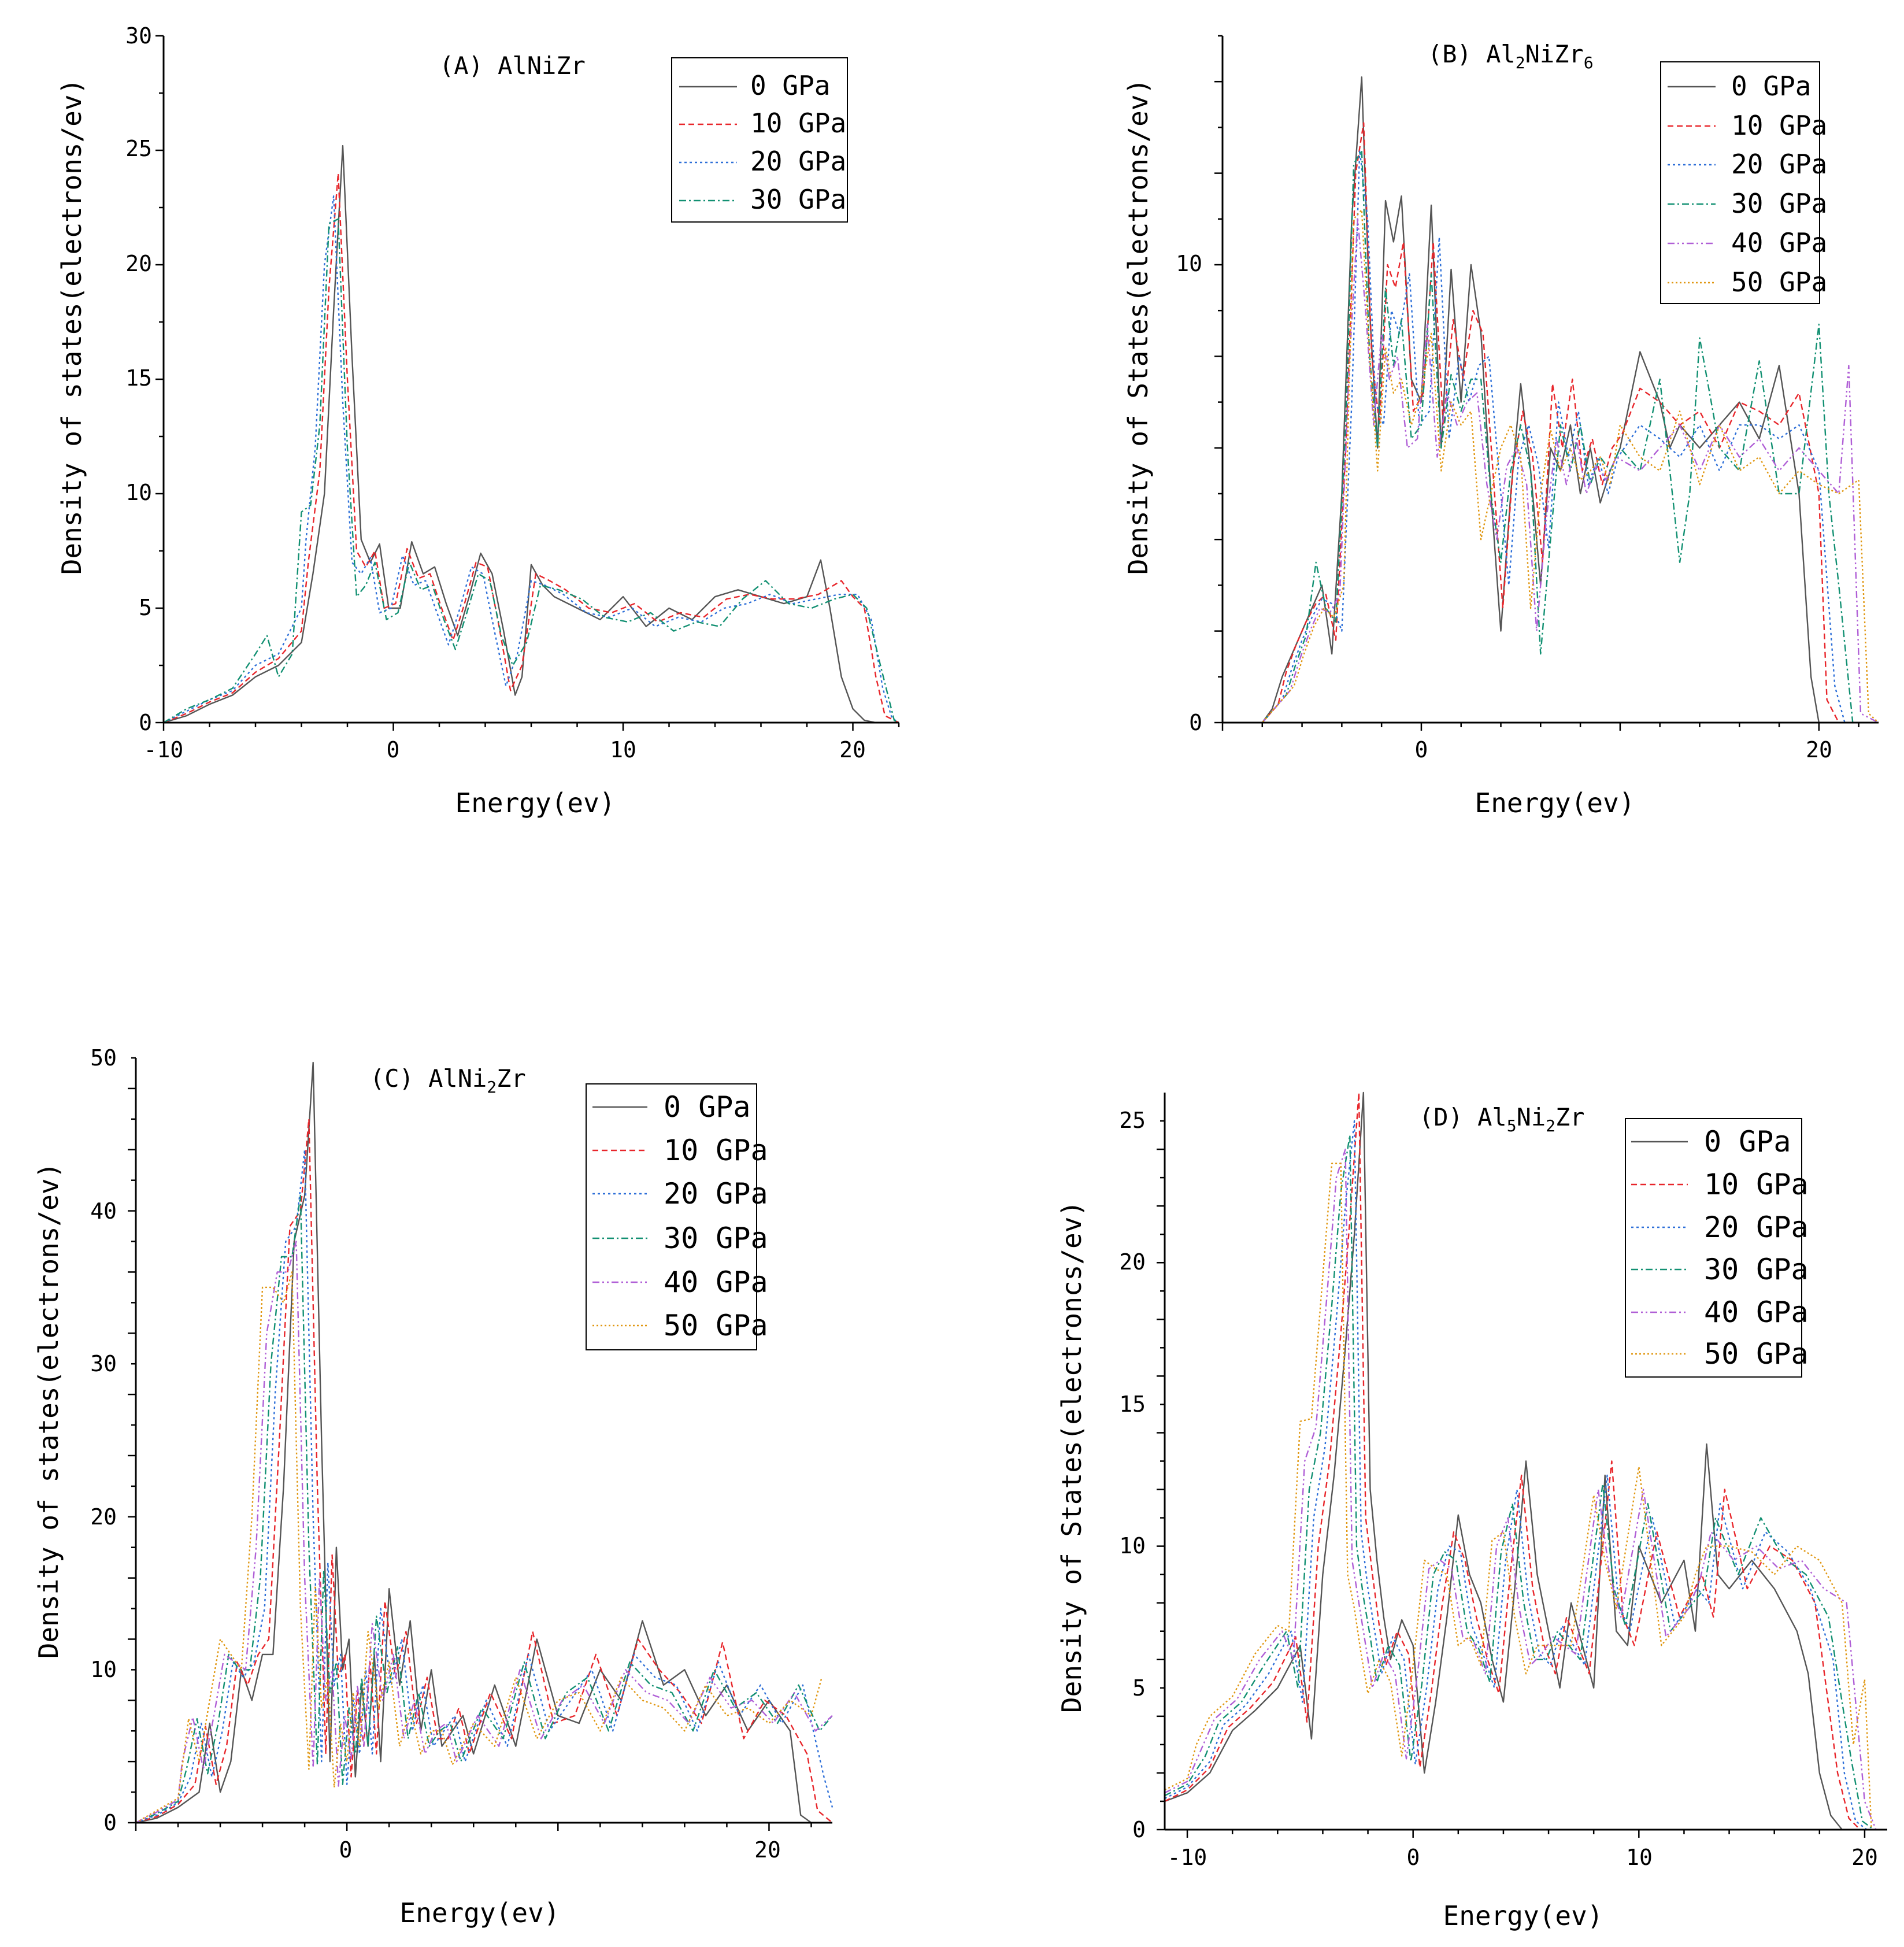  I want to click on panel-b-legend-label: 0 GPa, so click(1771, 86).